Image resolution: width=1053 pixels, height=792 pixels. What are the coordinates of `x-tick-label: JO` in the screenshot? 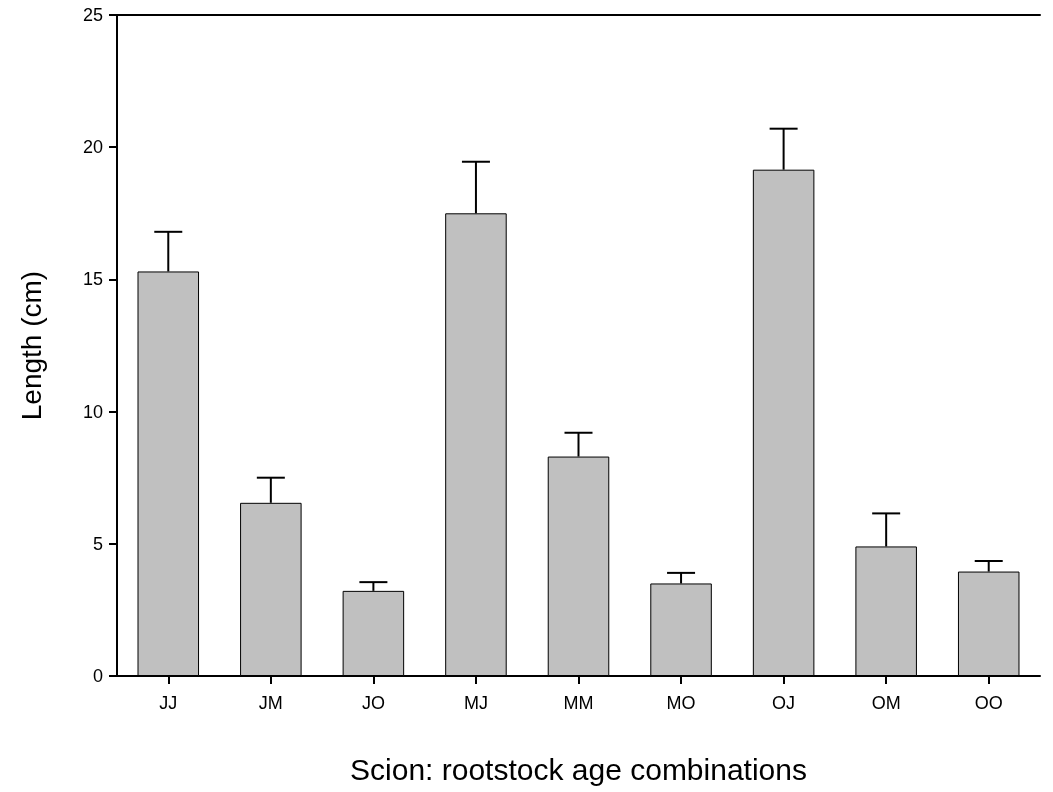 It's located at (373, 703).